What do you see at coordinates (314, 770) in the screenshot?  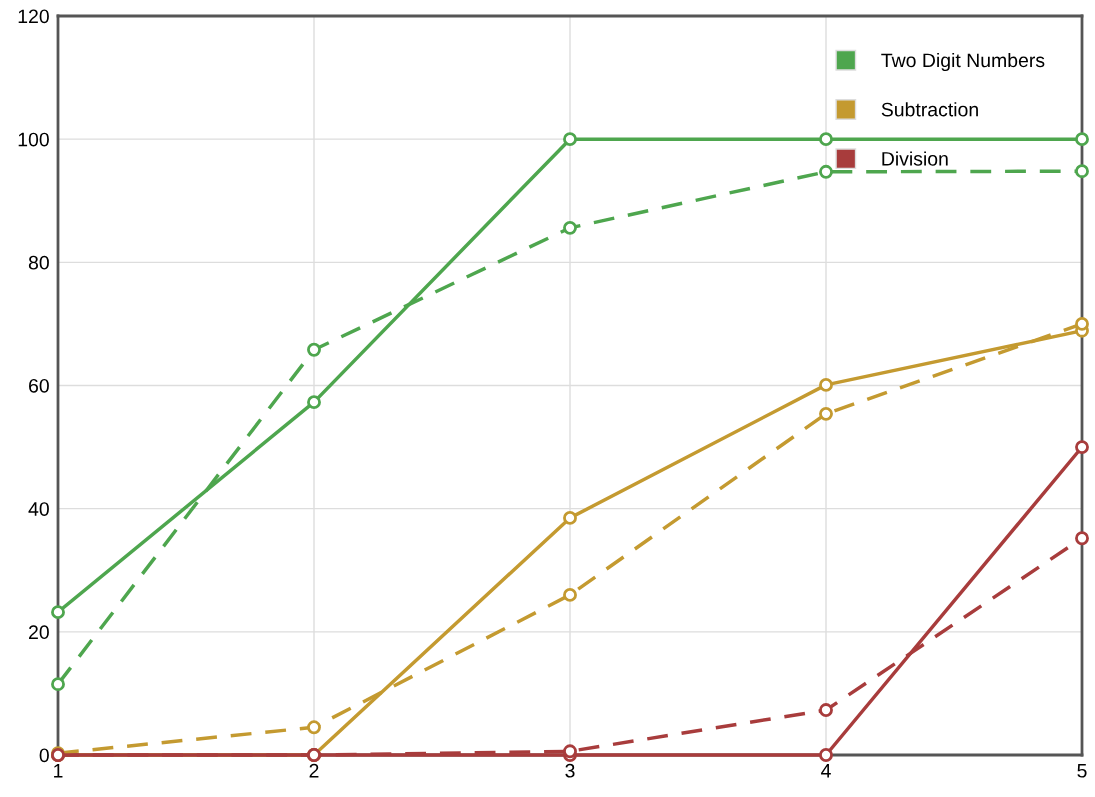 I see `x-tick-label: 2` at bounding box center [314, 770].